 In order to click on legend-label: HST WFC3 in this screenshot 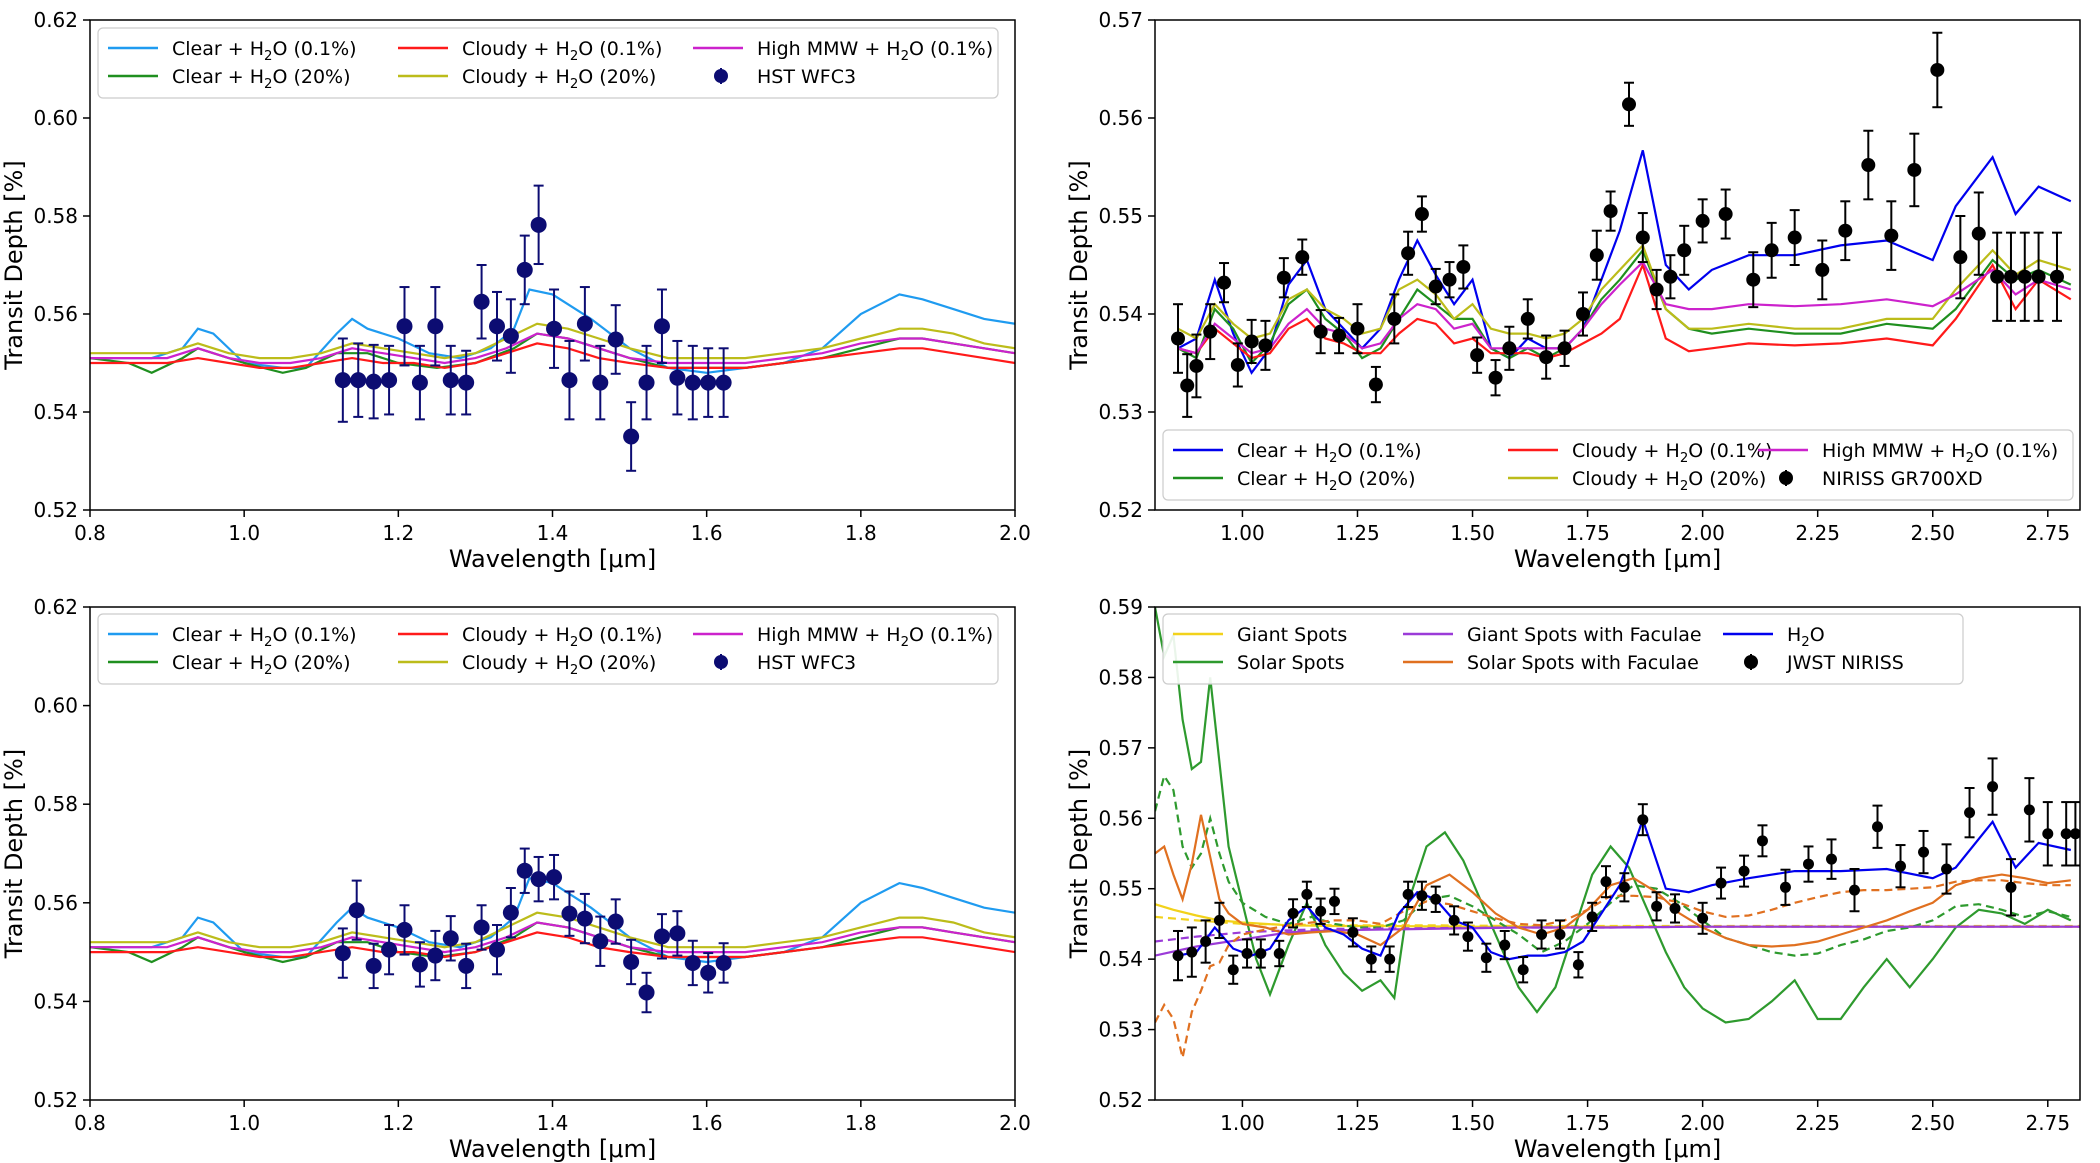, I will do `click(806, 663)`.